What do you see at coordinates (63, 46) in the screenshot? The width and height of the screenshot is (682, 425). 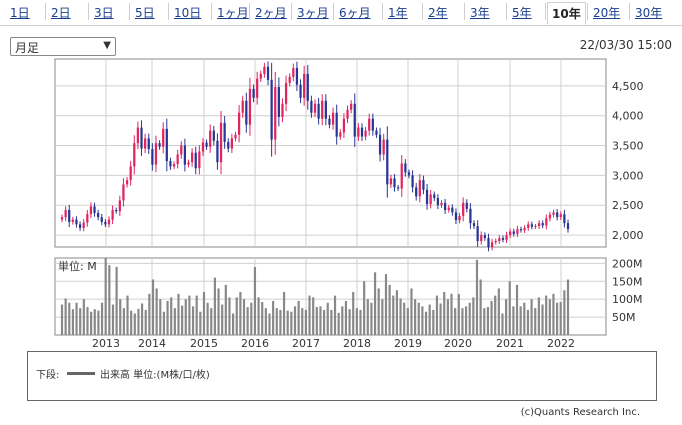 I see `chart-interval-select: 月足 ▼` at bounding box center [63, 46].